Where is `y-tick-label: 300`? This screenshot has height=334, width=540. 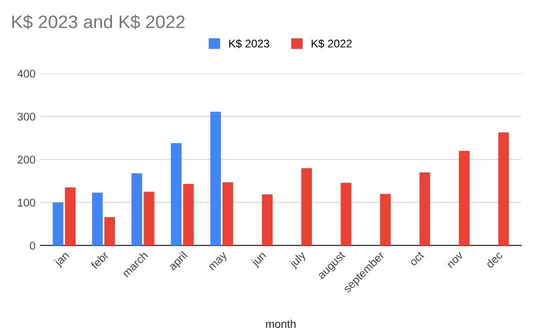 y-tick-label: 300 is located at coordinates (27, 116).